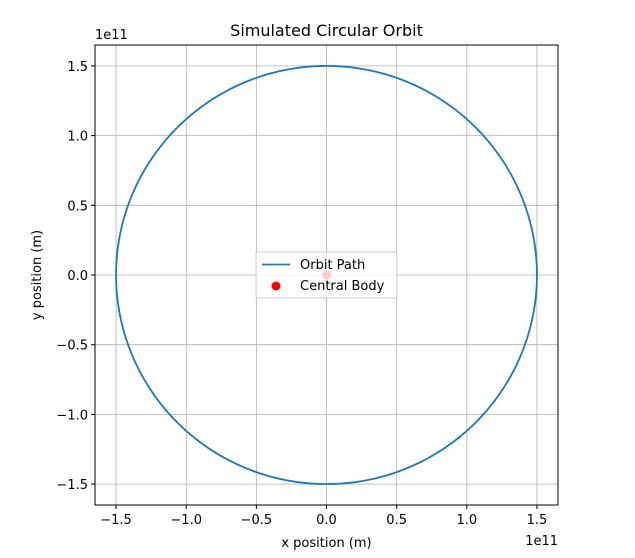  Describe the element at coordinates (77, 137) in the screenshot. I see `y-tick-label: 1.0` at that location.